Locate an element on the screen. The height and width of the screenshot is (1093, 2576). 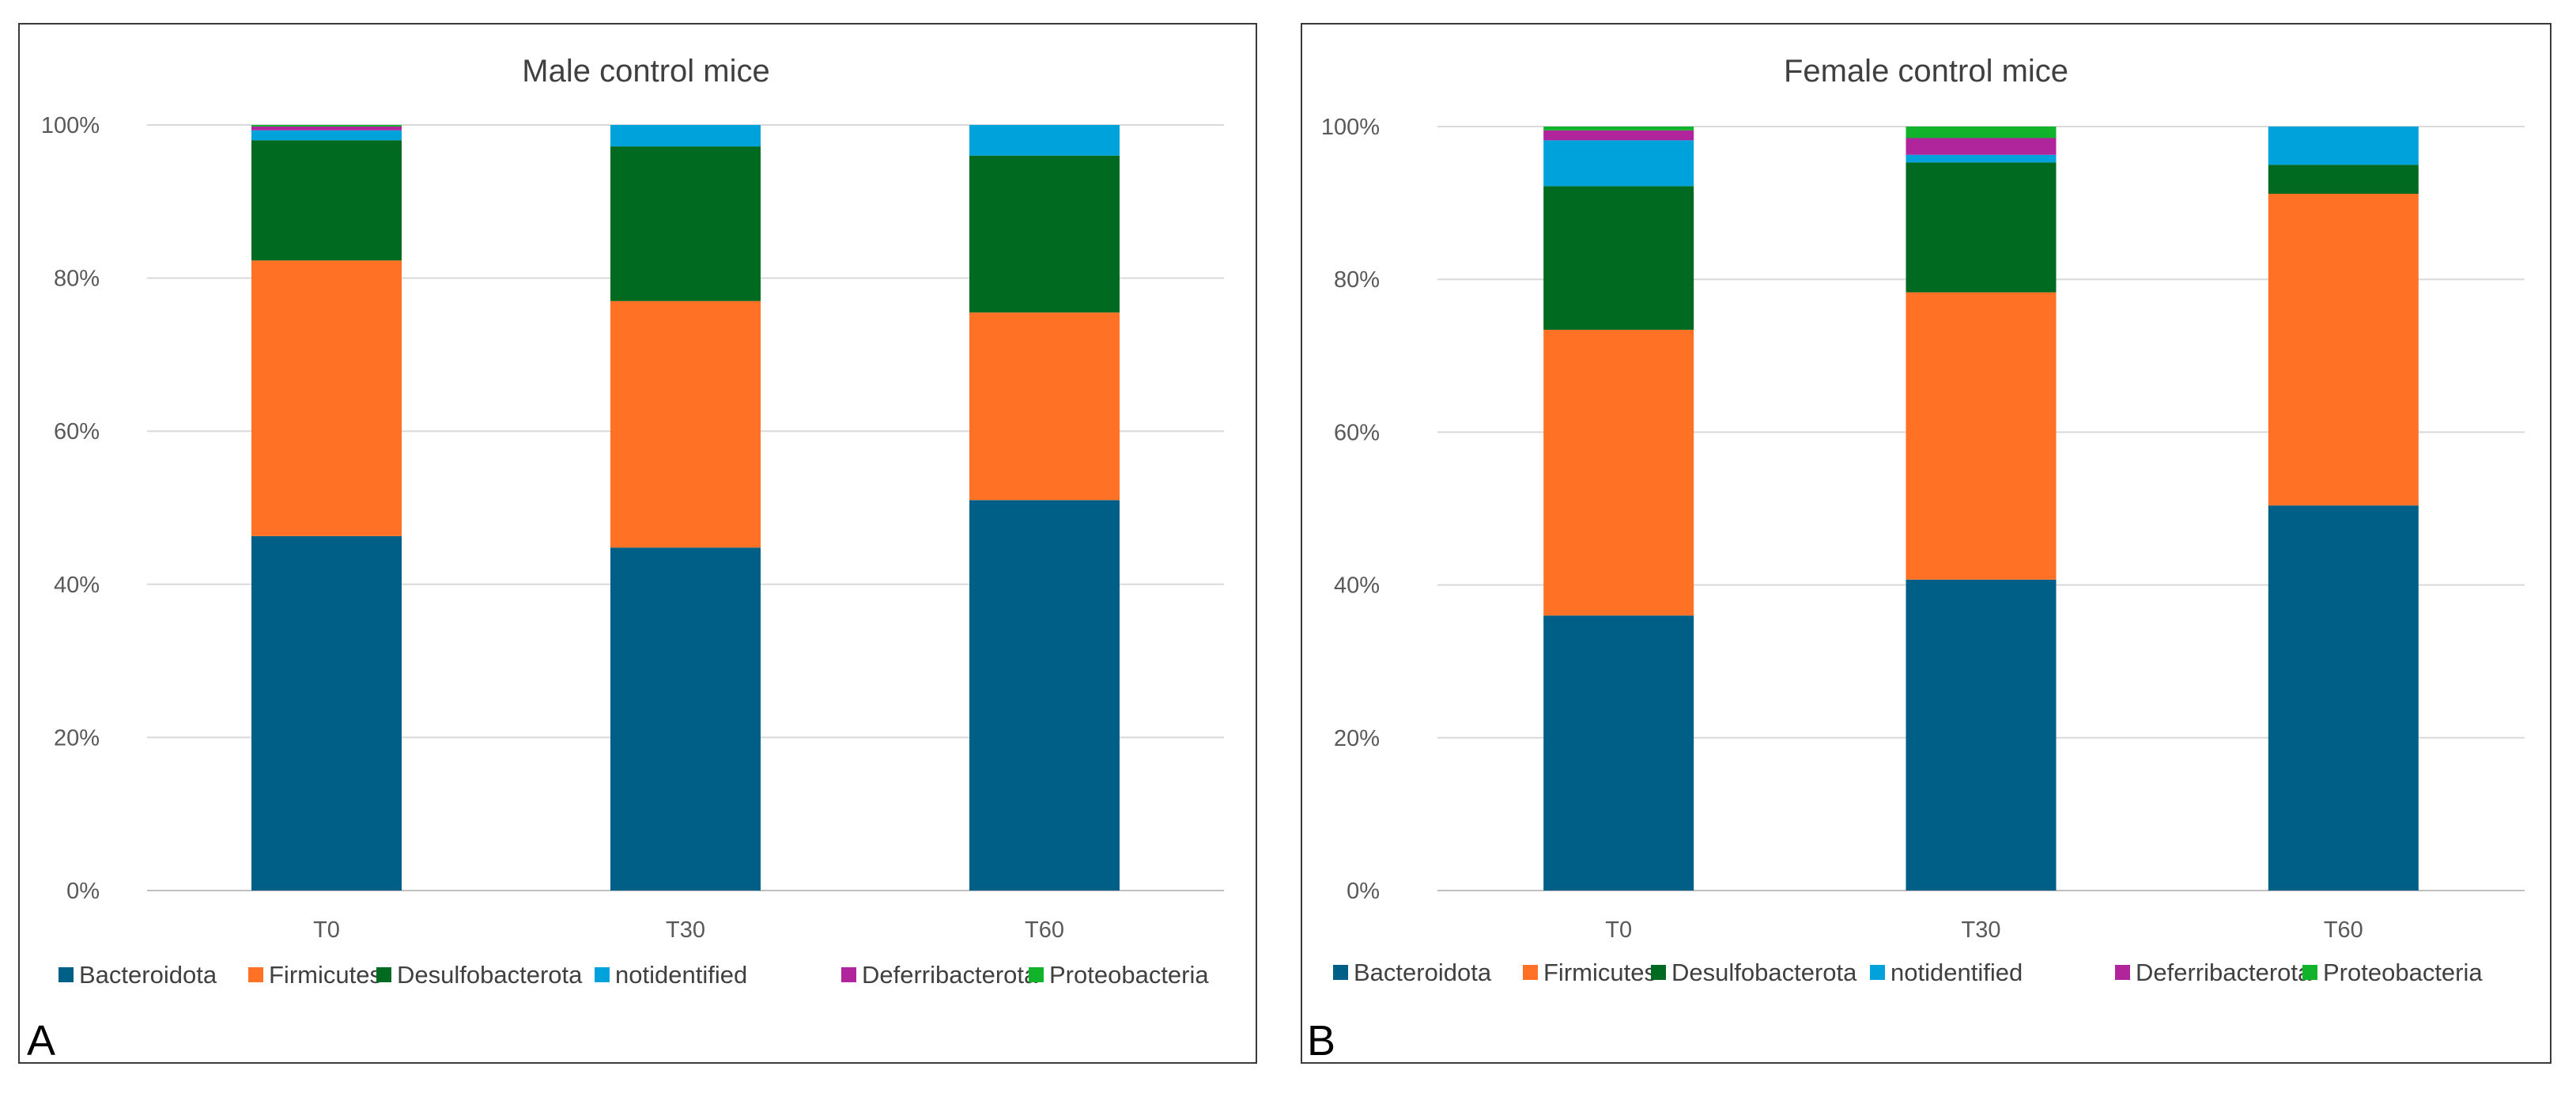
bar-deferribacterota-t30 is located at coordinates (1981, 146).